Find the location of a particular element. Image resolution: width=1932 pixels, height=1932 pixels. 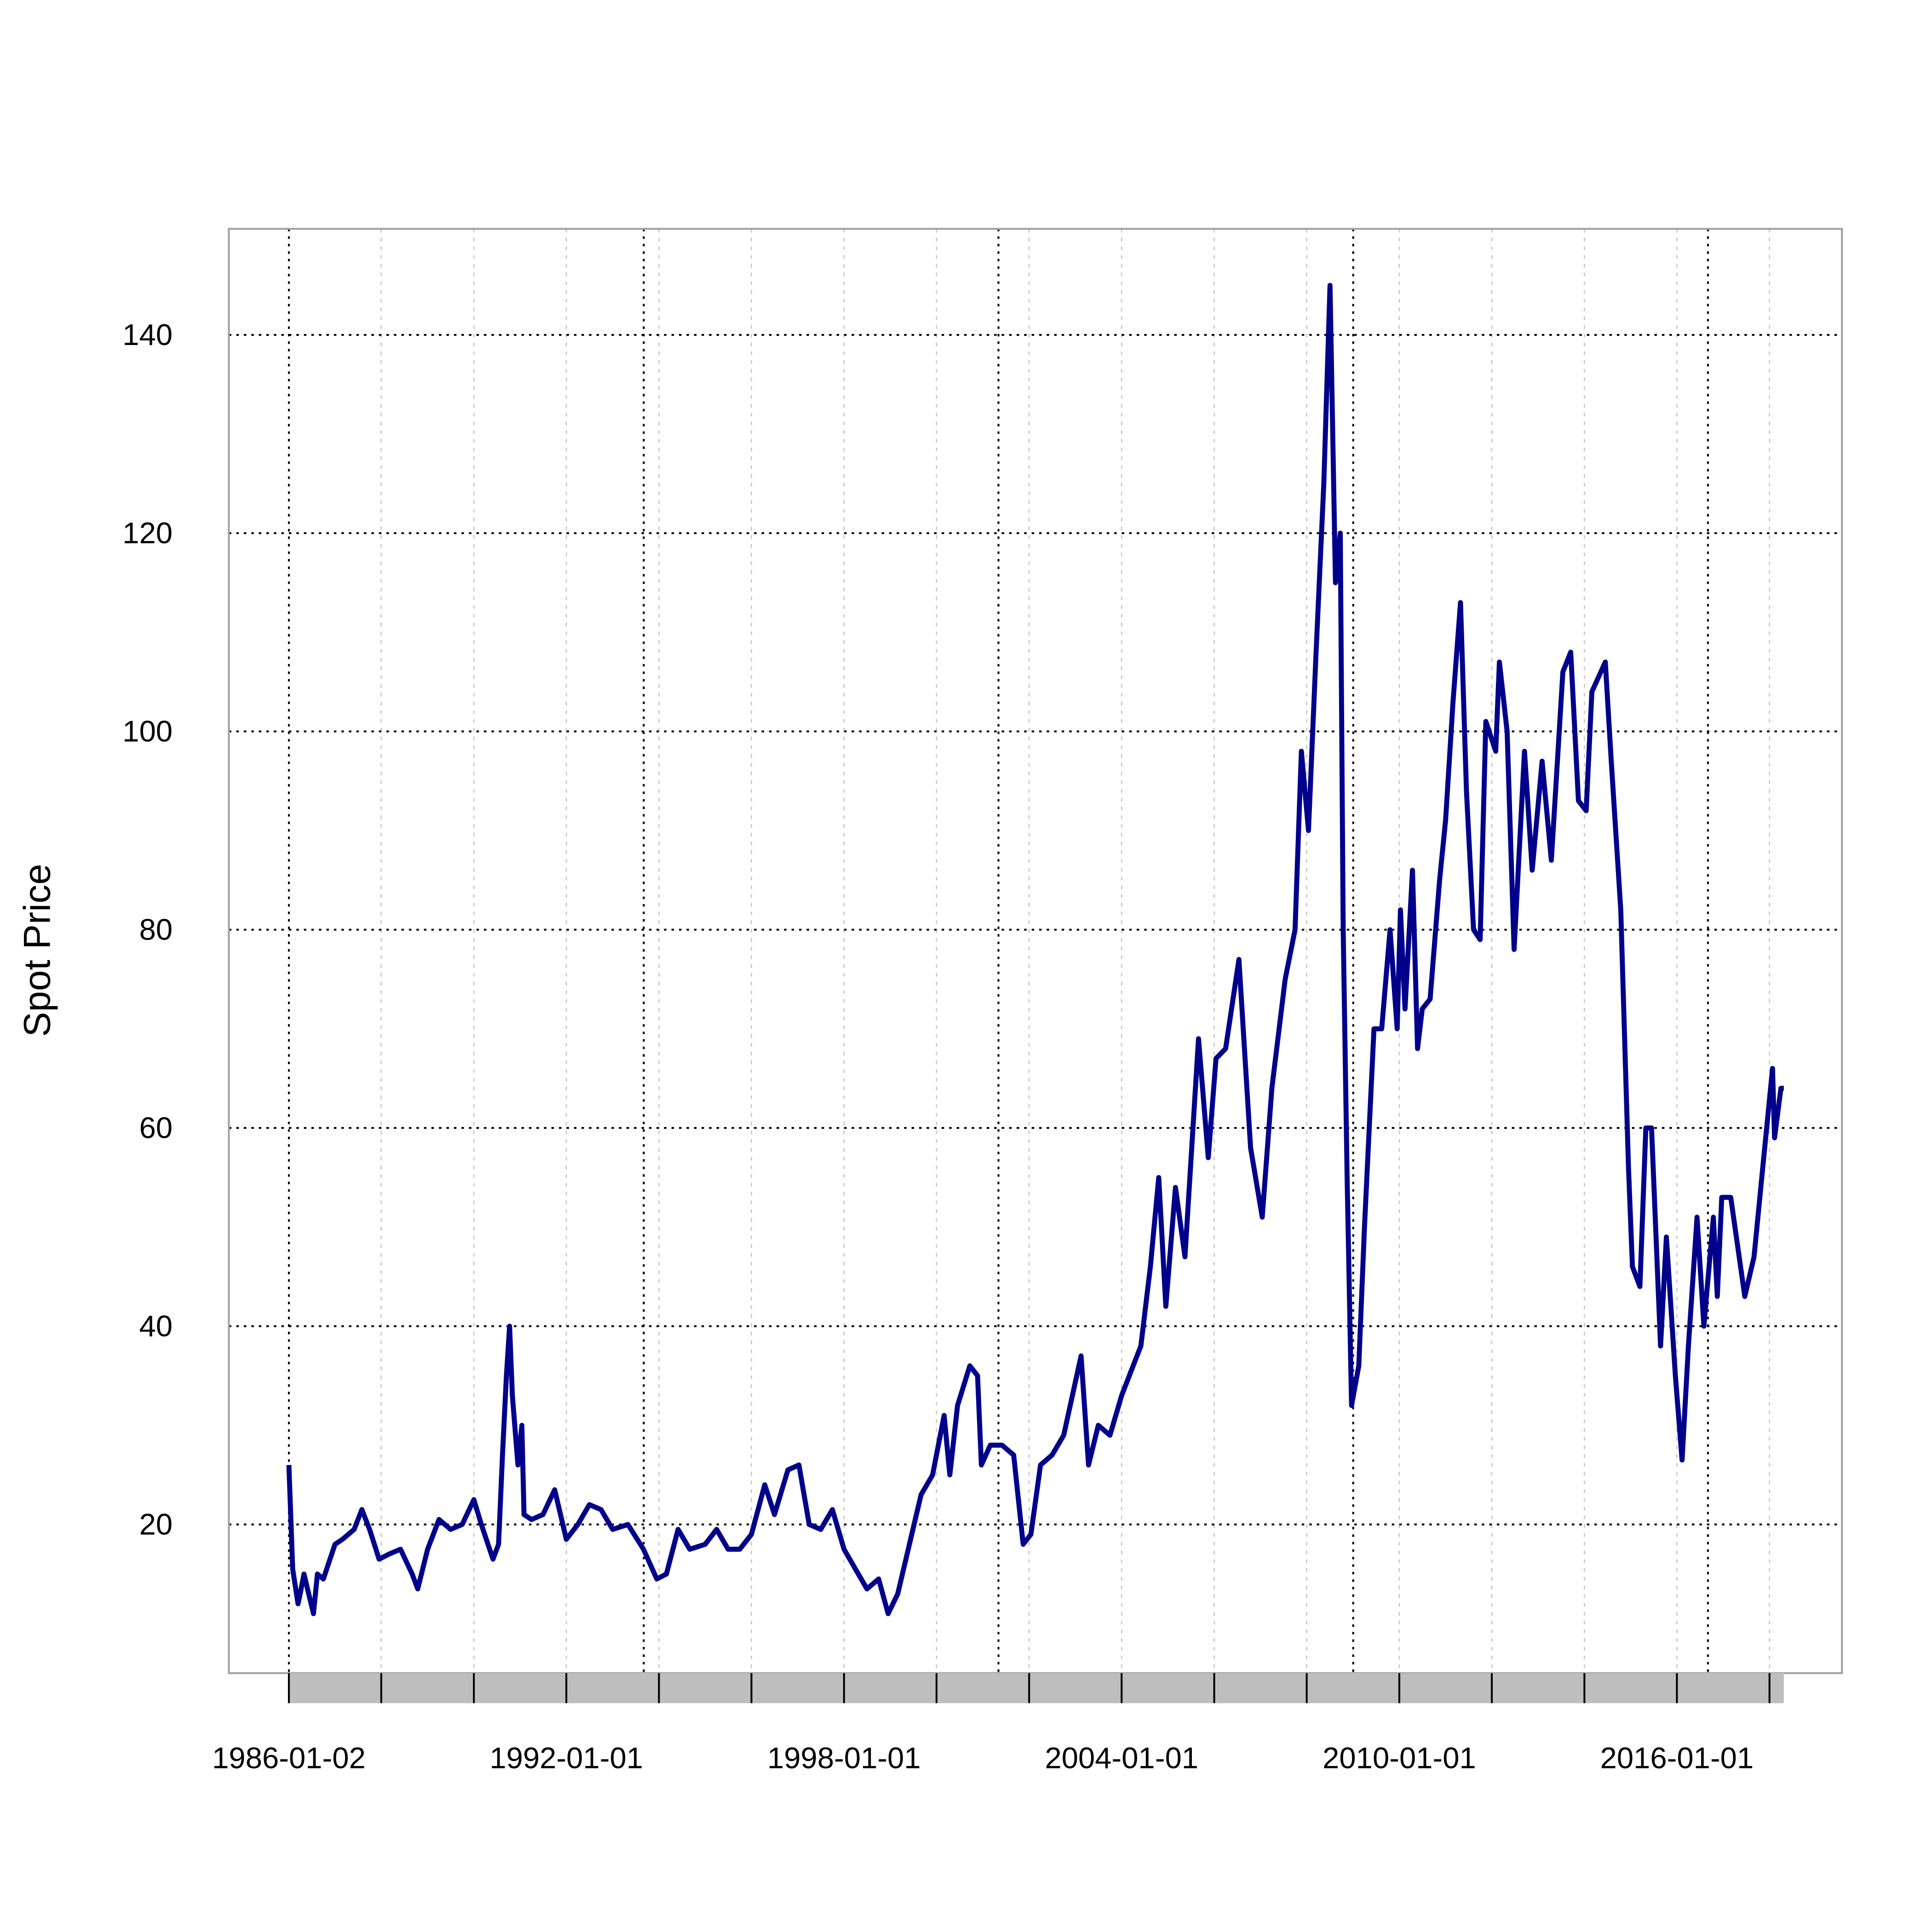

x-tick-label: 1992-01-01 is located at coordinates (566, 1758).